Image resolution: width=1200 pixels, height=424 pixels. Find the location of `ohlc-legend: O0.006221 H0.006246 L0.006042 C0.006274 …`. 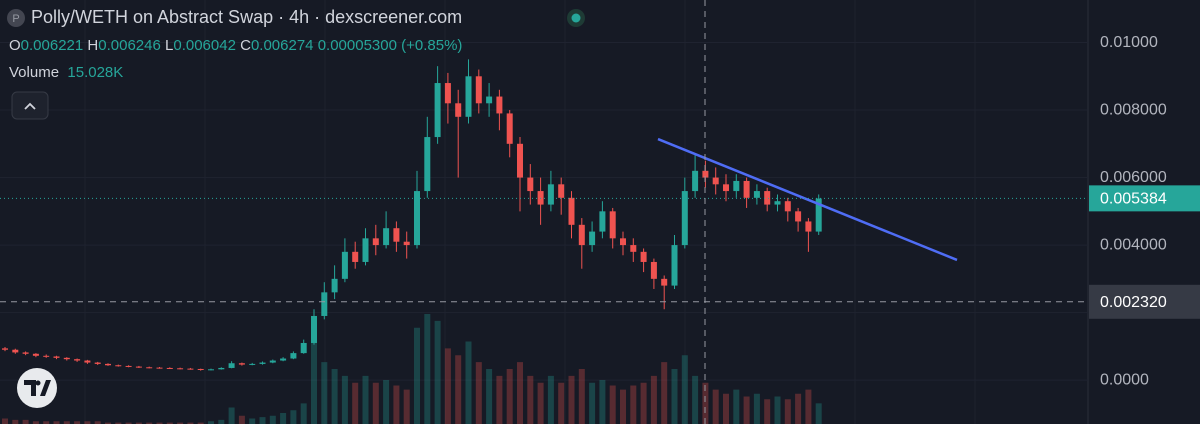

ohlc-legend: O0.006221 H0.006246 L0.006042 C0.006274 … is located at coordinates (235, 45).